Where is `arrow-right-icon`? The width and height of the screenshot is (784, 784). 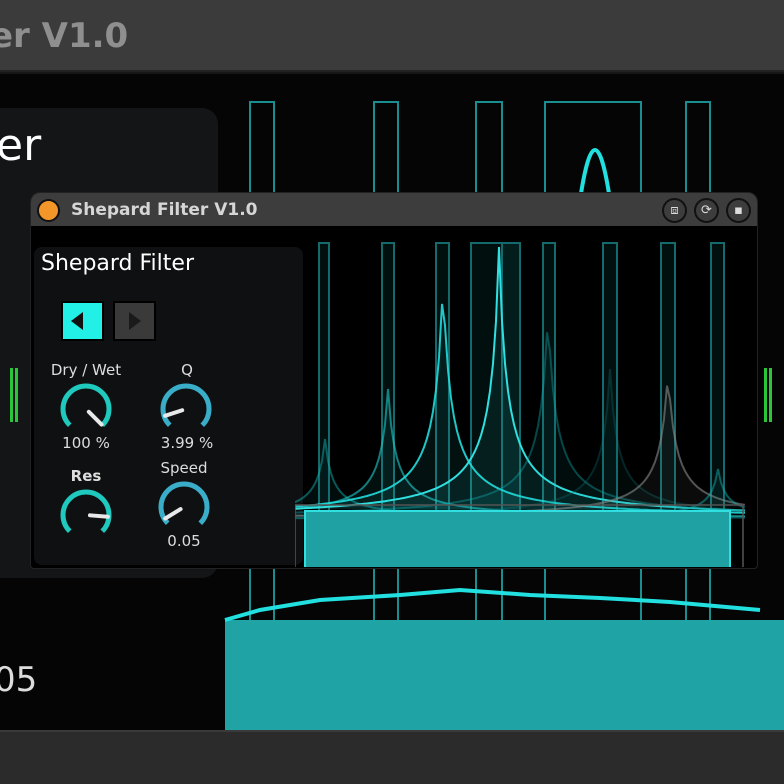
arrow-right-icon is located at coordinates (135, 321).